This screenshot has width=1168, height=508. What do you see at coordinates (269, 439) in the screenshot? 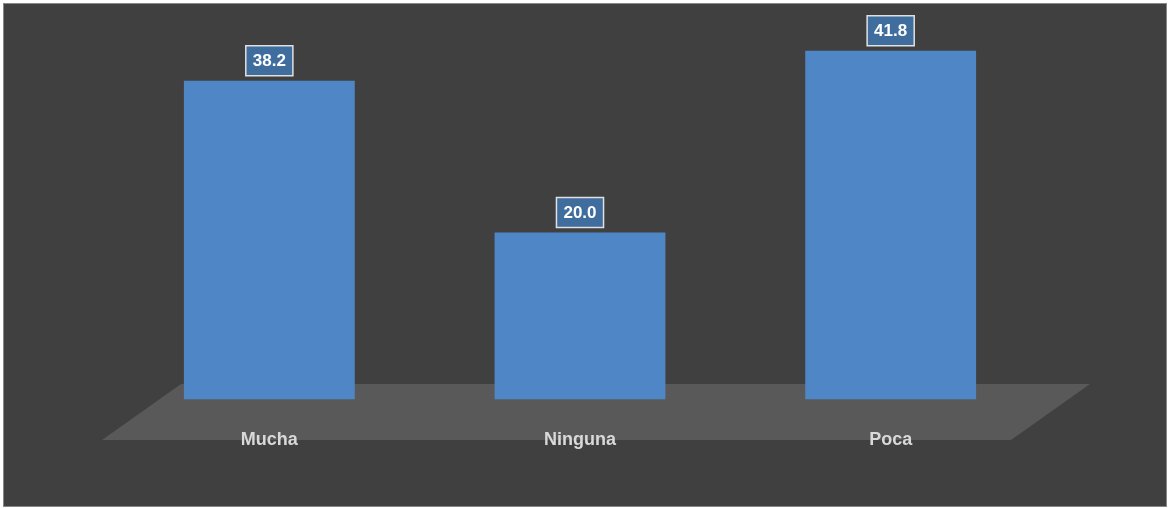
I see `x-tick-label: Mucha` at bounding box center [269, 439].